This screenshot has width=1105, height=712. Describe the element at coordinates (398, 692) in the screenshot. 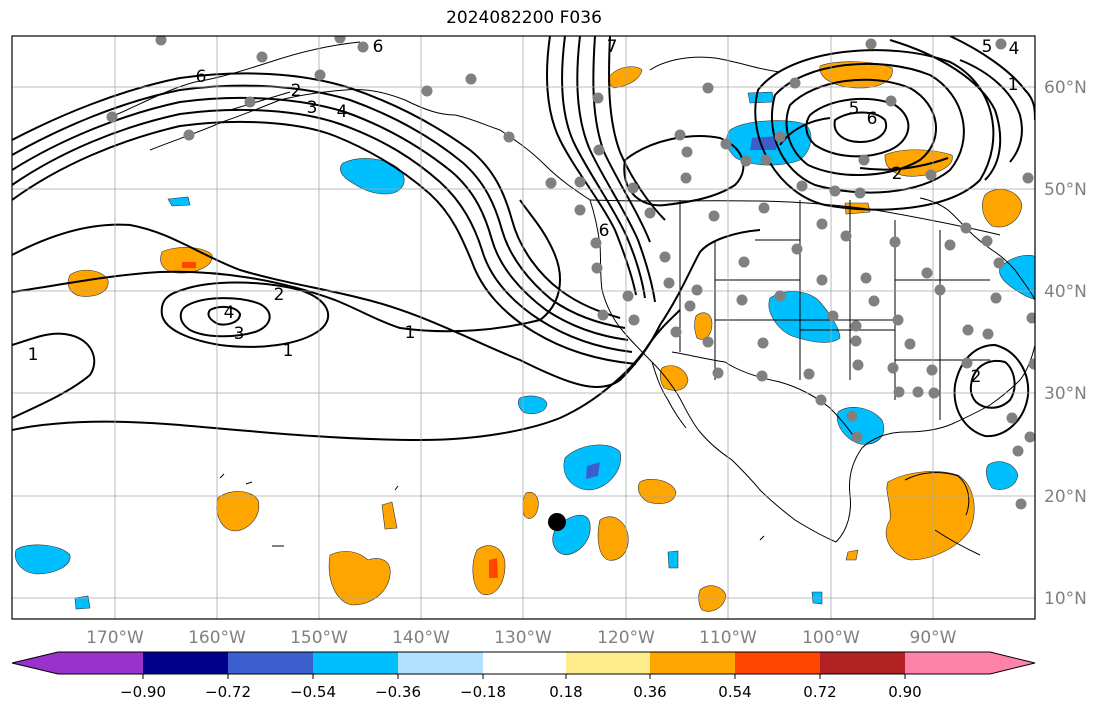

I see `colorbar-tick-label: −0.36` at that location.